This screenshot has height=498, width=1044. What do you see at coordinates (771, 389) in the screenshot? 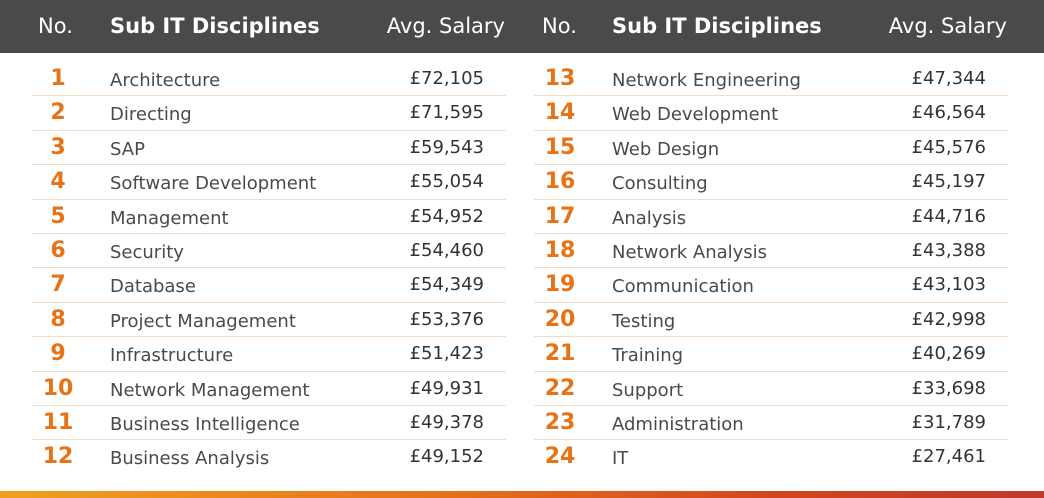
I see `table-row: 22 Support £33,698` at bounding box center [771, 389].